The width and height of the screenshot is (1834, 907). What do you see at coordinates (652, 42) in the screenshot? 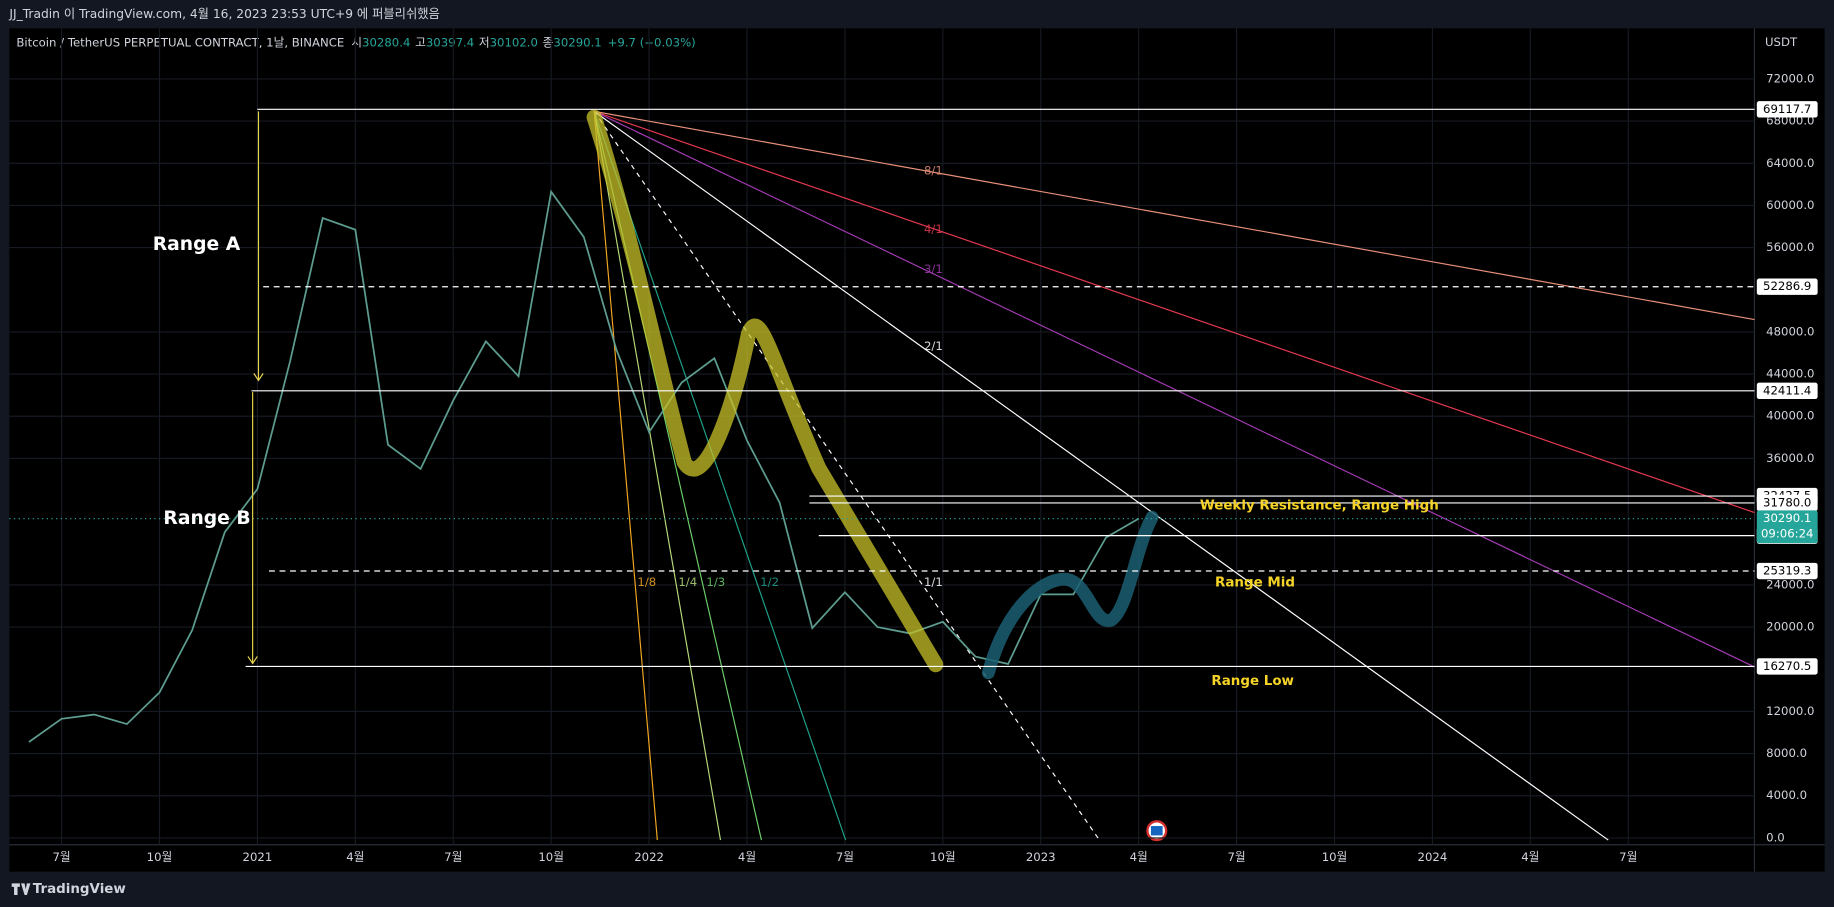
I see `change: +9.7 (+0.03%)` at bounding box center [652, 42].